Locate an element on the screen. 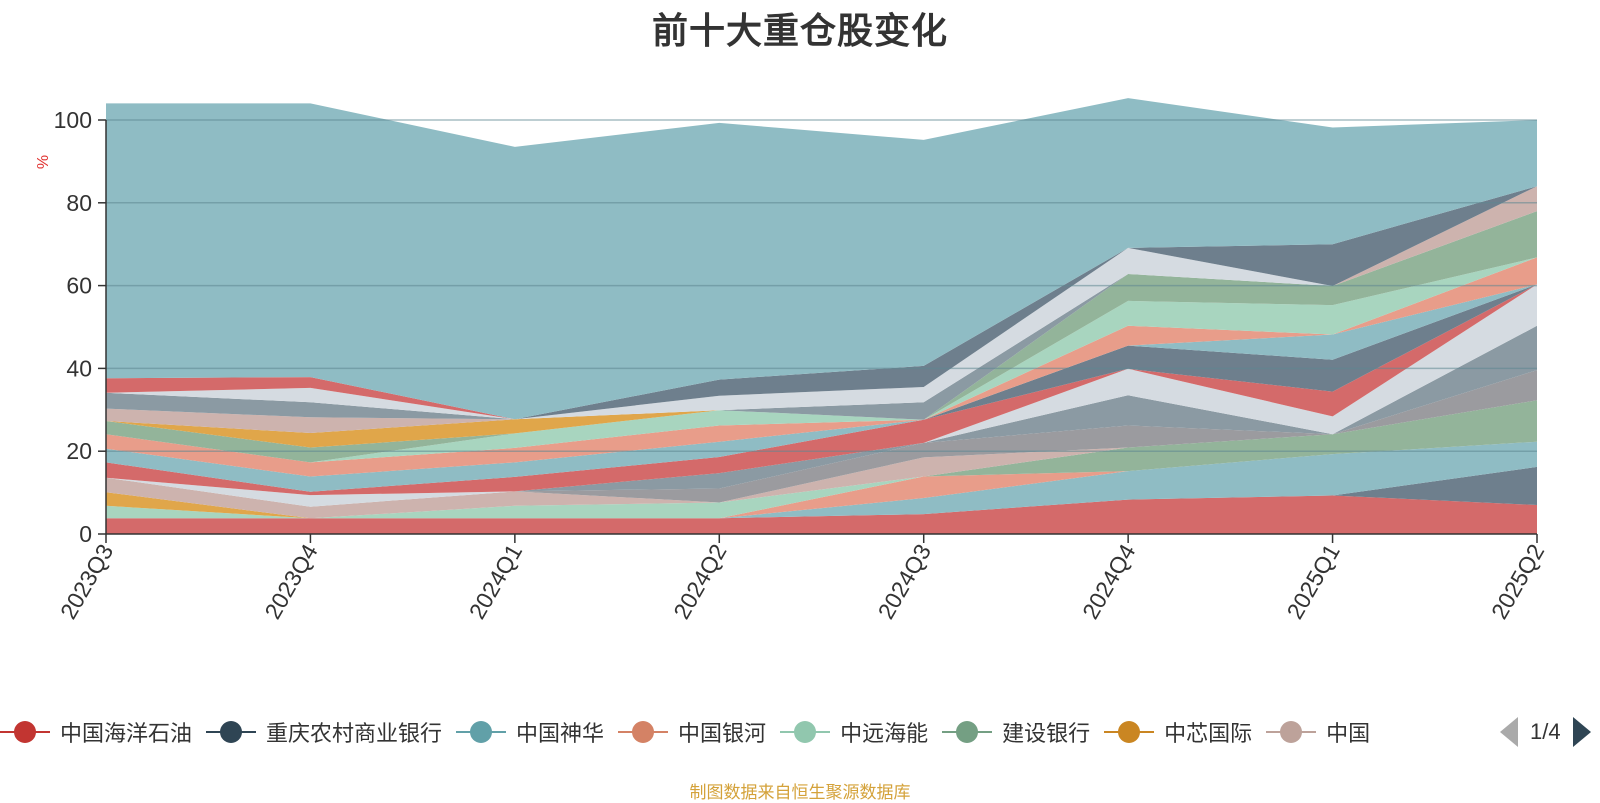 The width and height of the screenshot is (1600, 803). x-tick-label: 2025Q2 is located at coordinates (1517, 582).